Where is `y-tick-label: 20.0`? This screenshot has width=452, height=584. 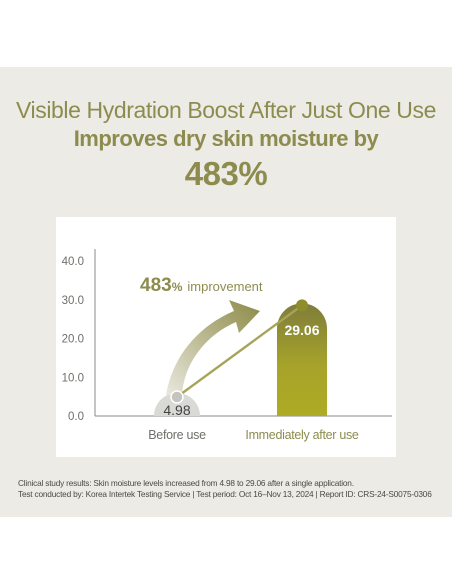 y-tick-label: 20.0 is located at coordinates (73, 340).